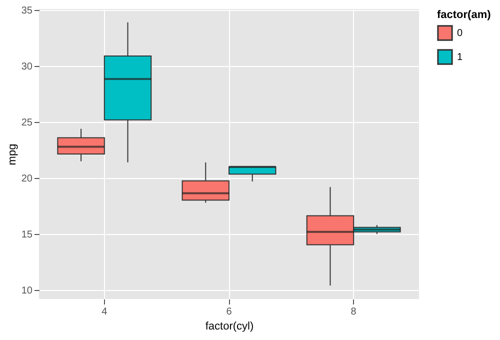 The width and height of the screenshot is (500, 340). I want to click on y-tick-label: 15, so click(27, 235).